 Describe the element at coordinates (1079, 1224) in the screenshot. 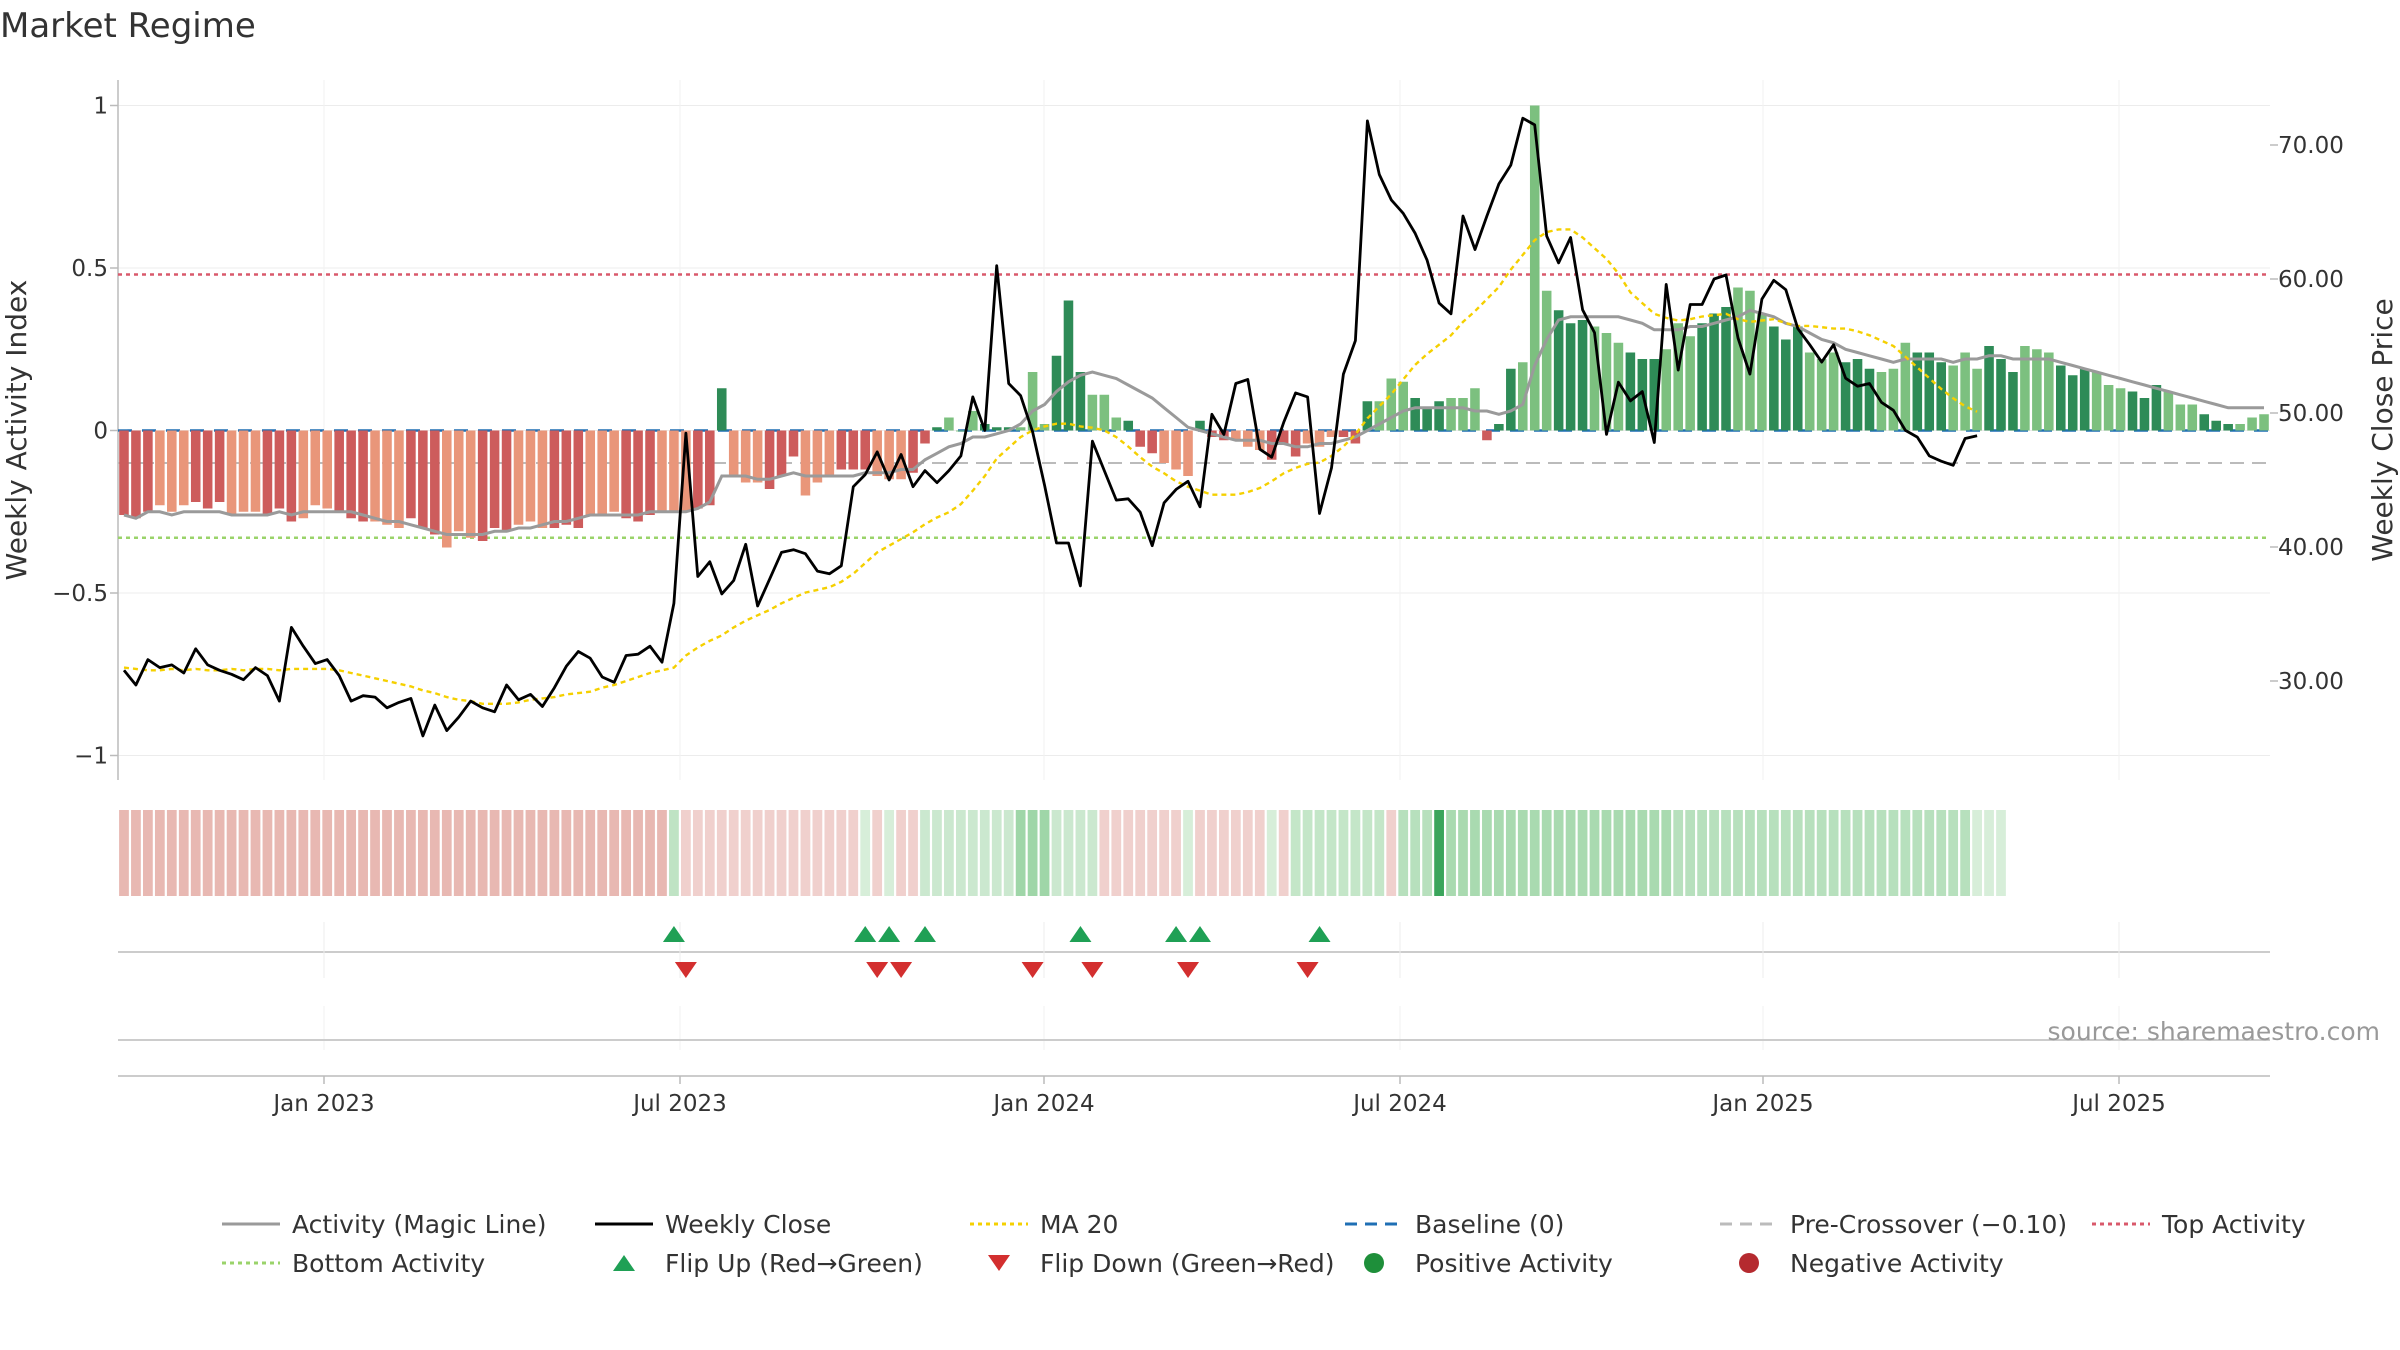

I see `legend-label: MA 20` at that location.